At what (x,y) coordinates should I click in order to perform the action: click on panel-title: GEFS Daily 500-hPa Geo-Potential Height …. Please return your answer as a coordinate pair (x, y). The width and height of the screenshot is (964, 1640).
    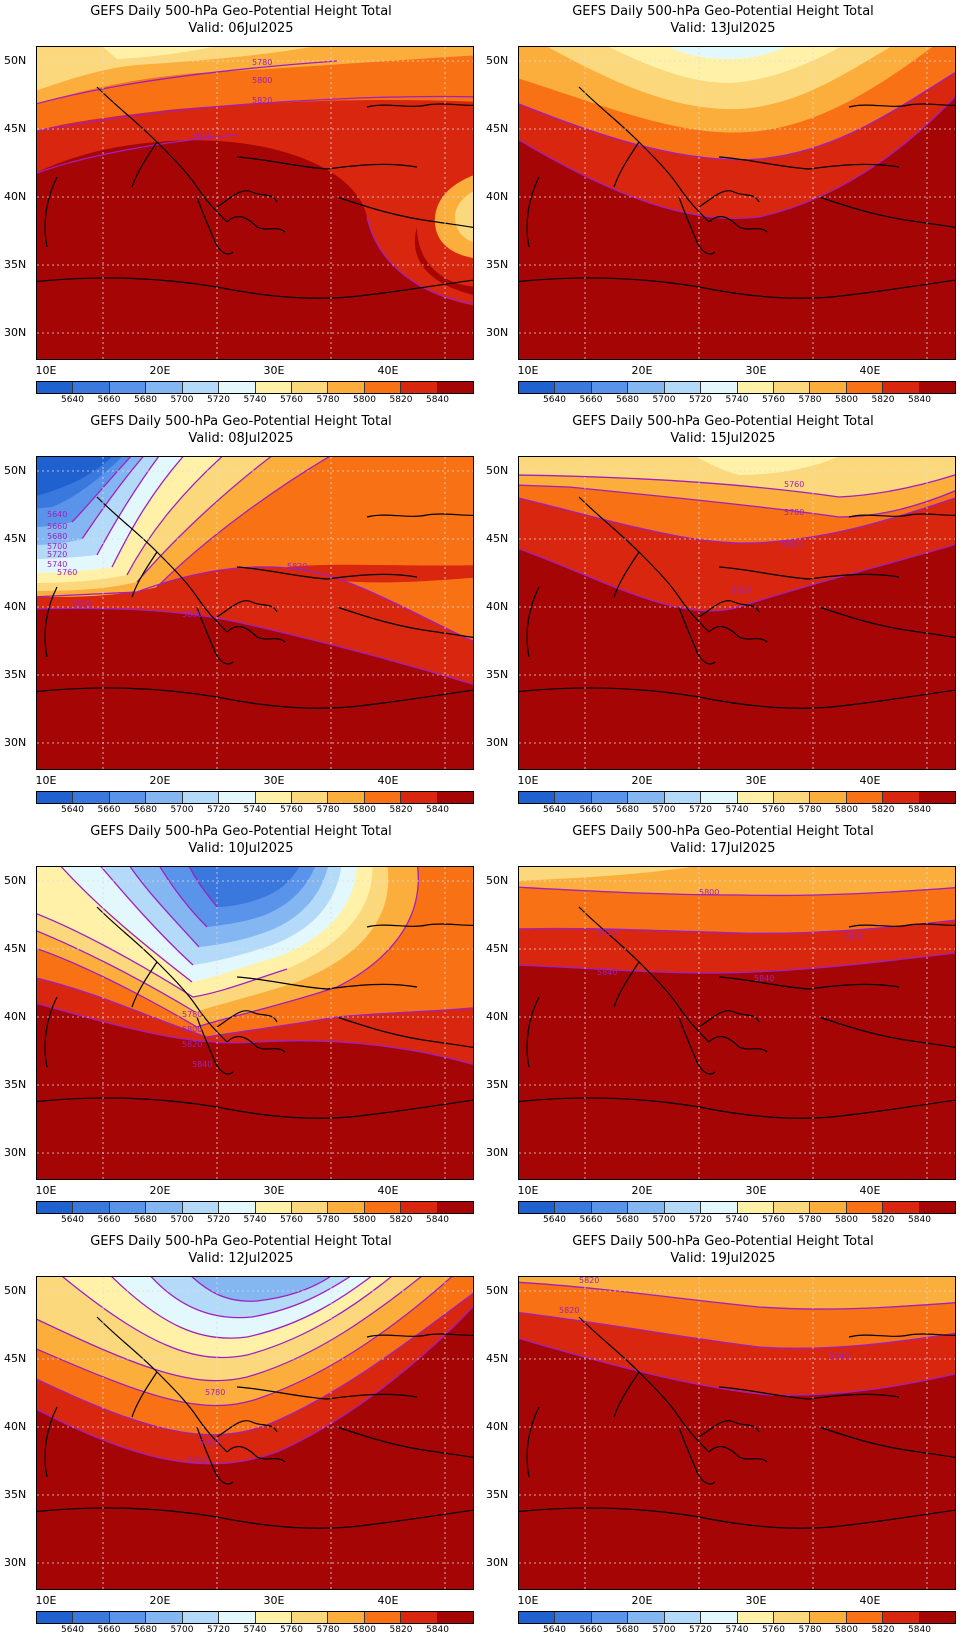
    Looking at the image, I should click on (241, 421).